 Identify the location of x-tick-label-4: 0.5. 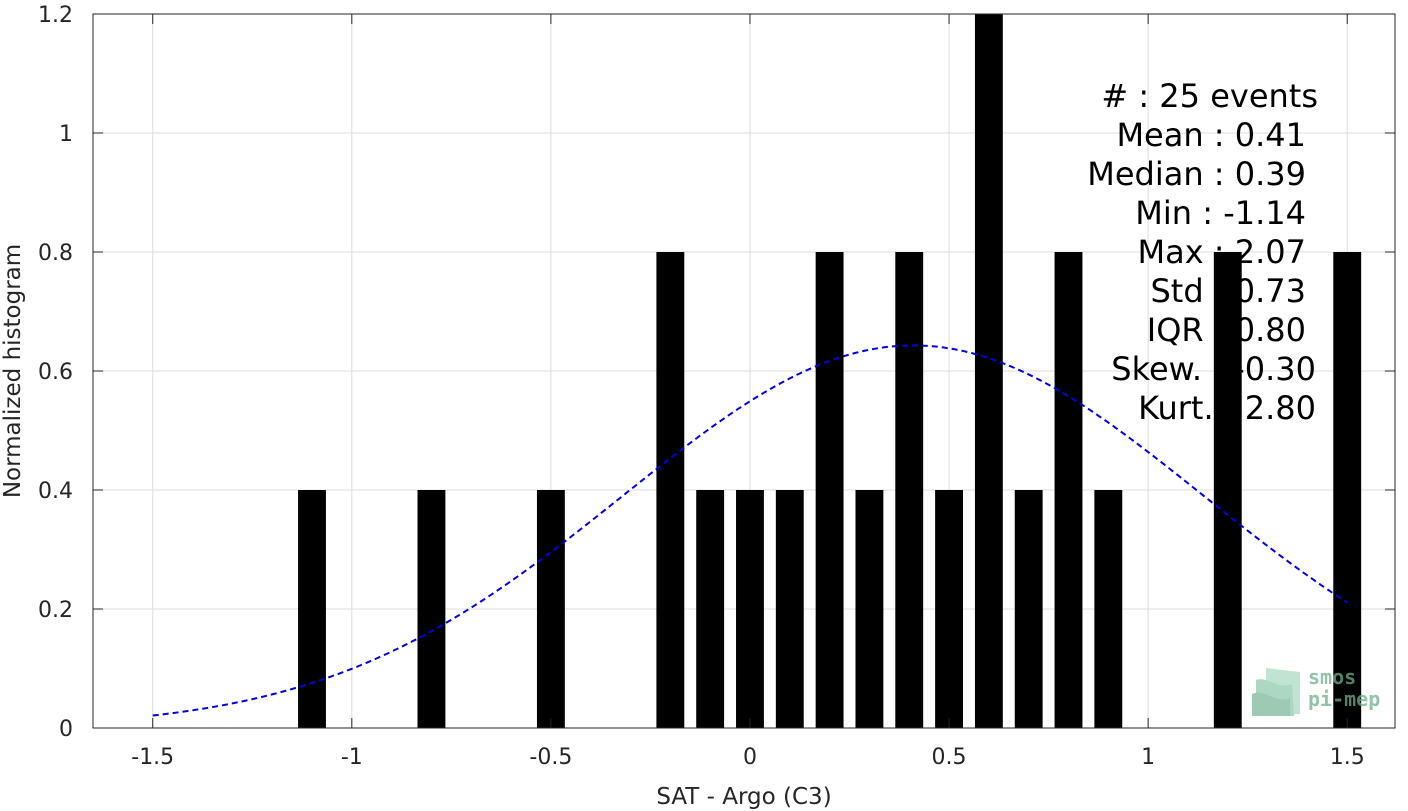
(949, 757).